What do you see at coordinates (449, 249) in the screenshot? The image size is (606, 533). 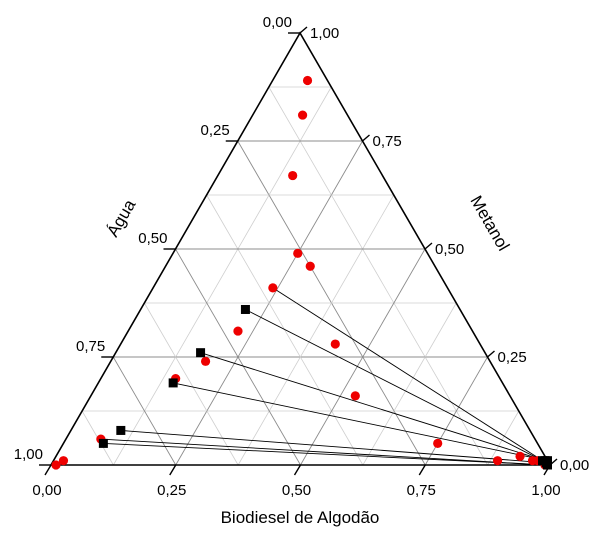 I see `tick-label-right: 0,50` at bounding box center [449, 249].